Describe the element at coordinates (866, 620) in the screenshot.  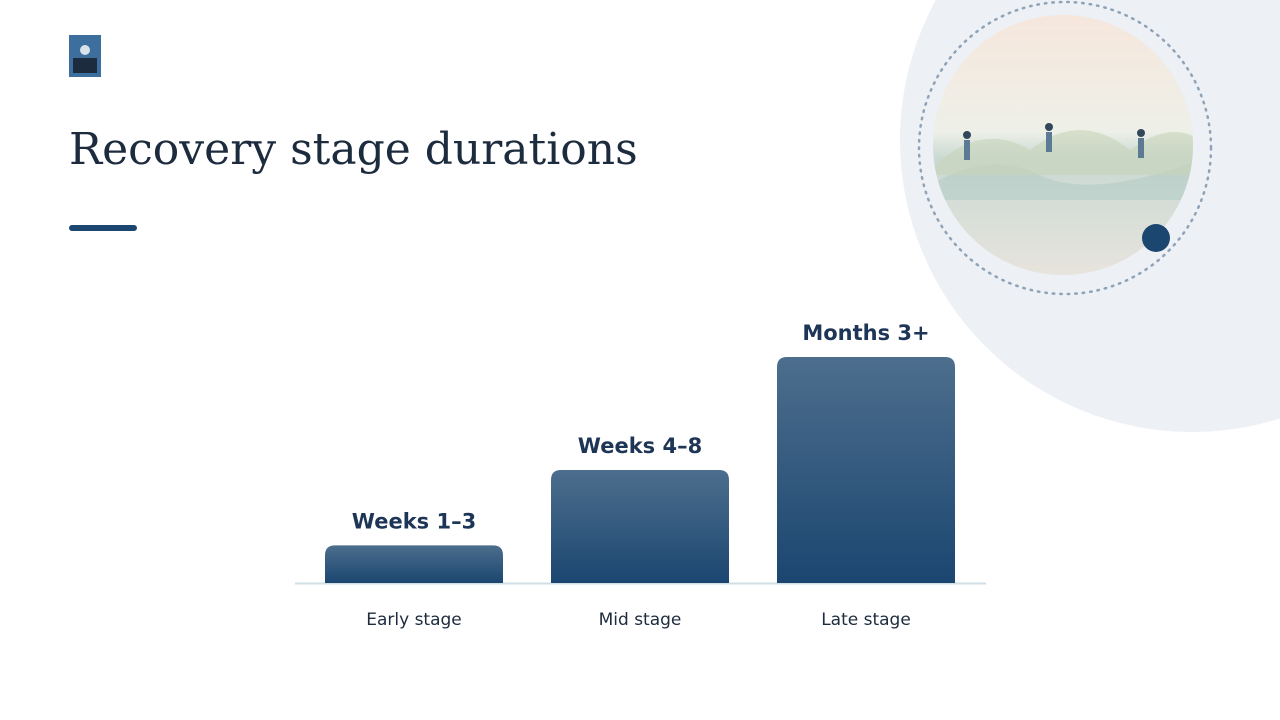
I see `x-tick-label: Late stage` at that location.